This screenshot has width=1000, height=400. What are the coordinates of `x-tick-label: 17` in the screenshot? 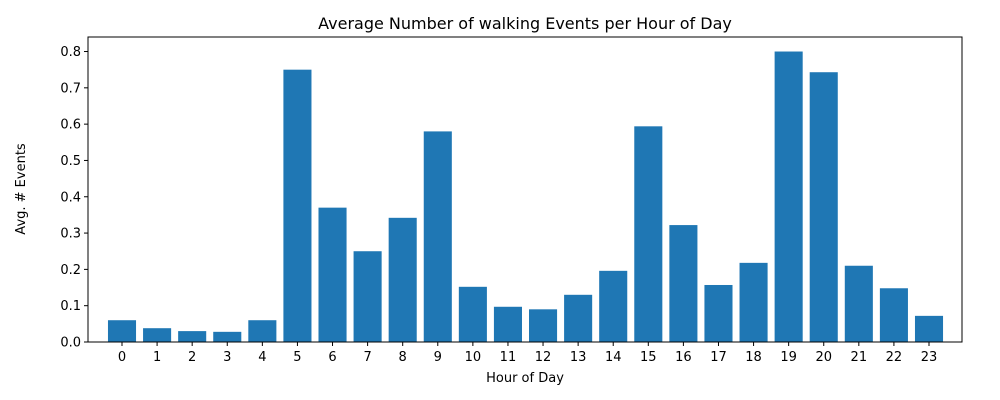 It's located at (718, 357).